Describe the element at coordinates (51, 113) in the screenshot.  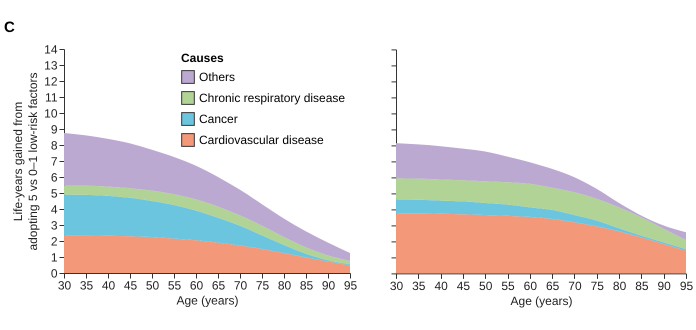
I see `y-tick-label: 10` at that location.